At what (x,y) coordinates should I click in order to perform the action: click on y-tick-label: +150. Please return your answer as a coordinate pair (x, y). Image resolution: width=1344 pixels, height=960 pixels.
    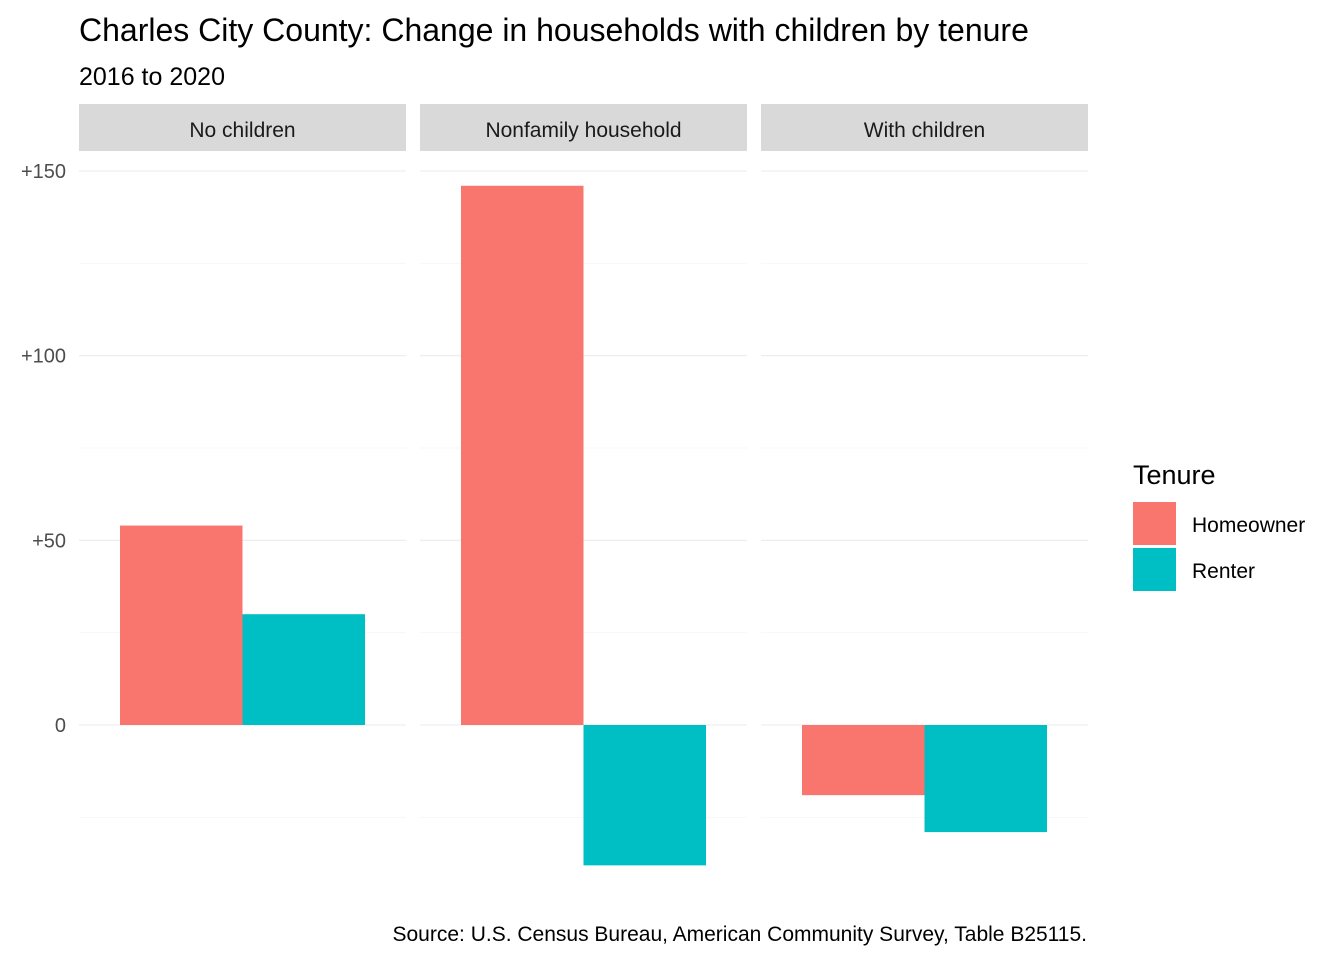
    Looking at the image, I should click on (43, 172).